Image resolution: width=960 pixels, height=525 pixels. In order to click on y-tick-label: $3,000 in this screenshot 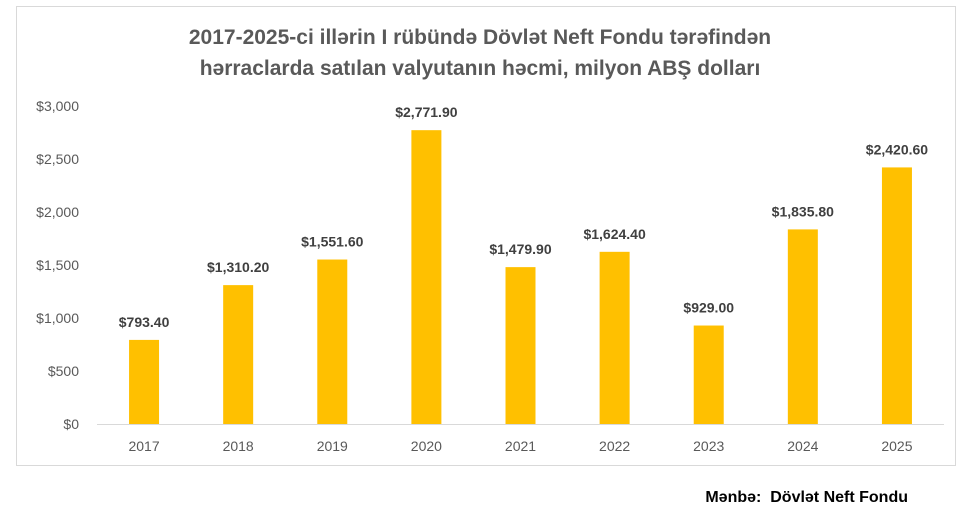, I will do `click(57, 106)`.